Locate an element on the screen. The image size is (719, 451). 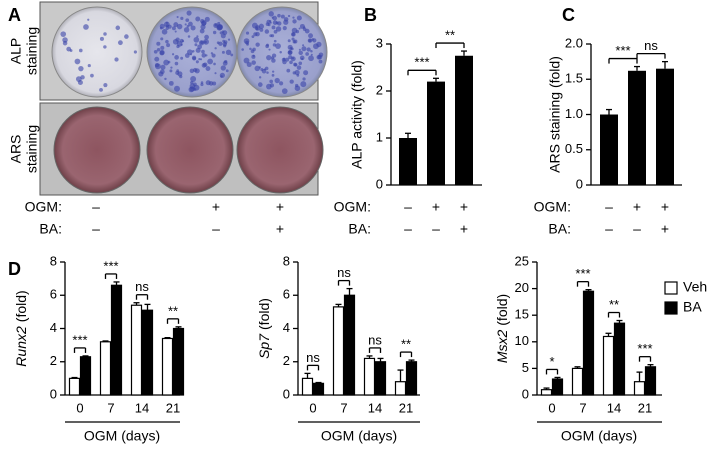
x-tick-label: 14 is located at coordinates (375, 407).